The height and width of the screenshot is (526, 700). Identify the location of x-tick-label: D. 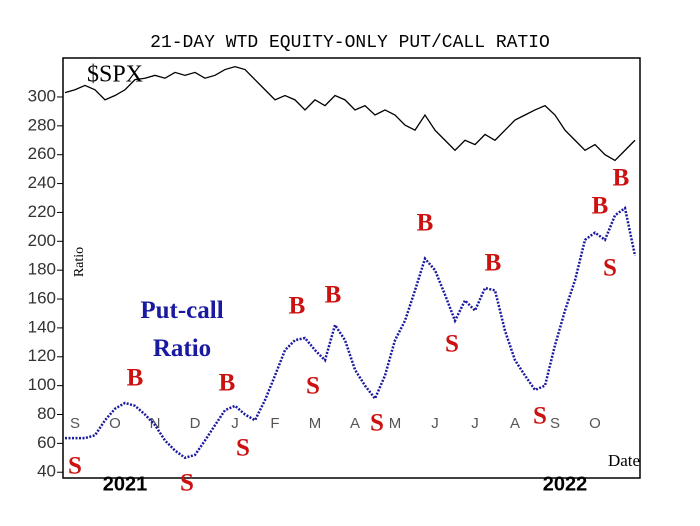
(195, 423).